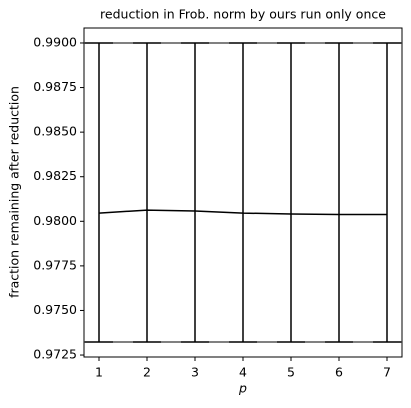  What do you see at coordinates (14, 192) in the screenshot?
I see `y-axis-label: fraction remaining after reduction` at bounding box center [14, 192].